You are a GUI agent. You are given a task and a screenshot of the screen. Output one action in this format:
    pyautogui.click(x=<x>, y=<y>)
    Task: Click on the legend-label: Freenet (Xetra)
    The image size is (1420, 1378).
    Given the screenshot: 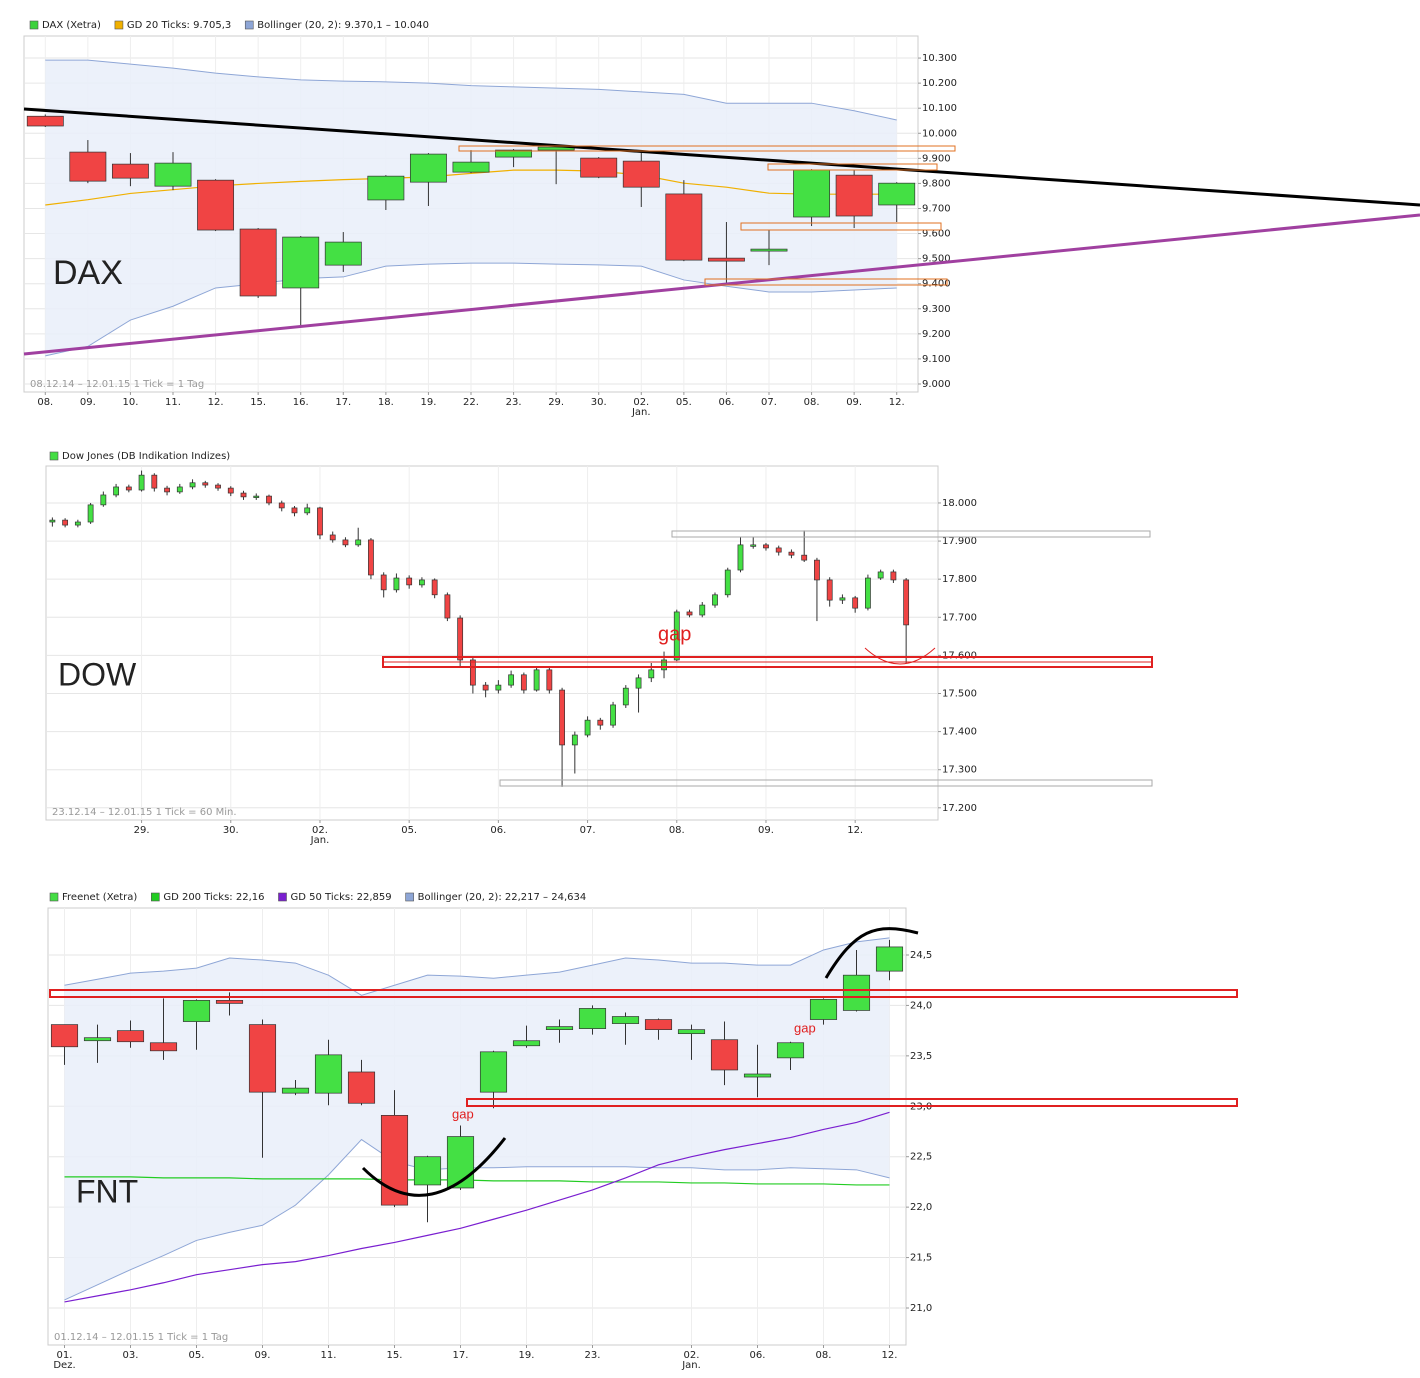 What is the action you would take?
    pyautogui.click(x=99, y=897)
    